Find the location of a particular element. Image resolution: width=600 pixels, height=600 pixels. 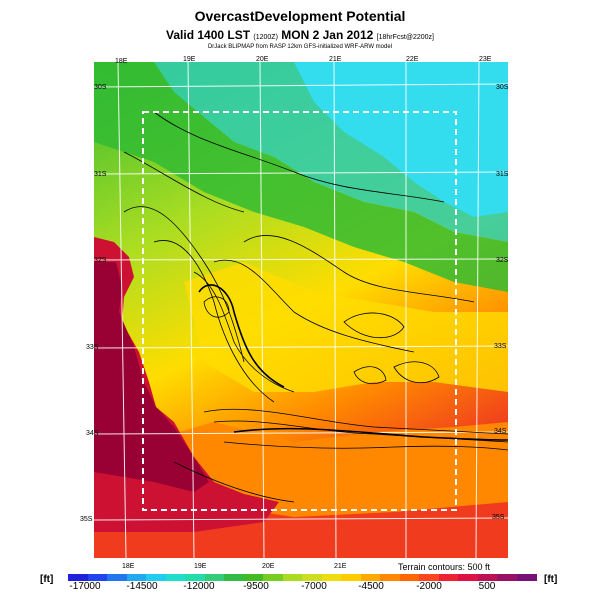

colorbar-tick-label: 500 is located at coordinates (487, 586).